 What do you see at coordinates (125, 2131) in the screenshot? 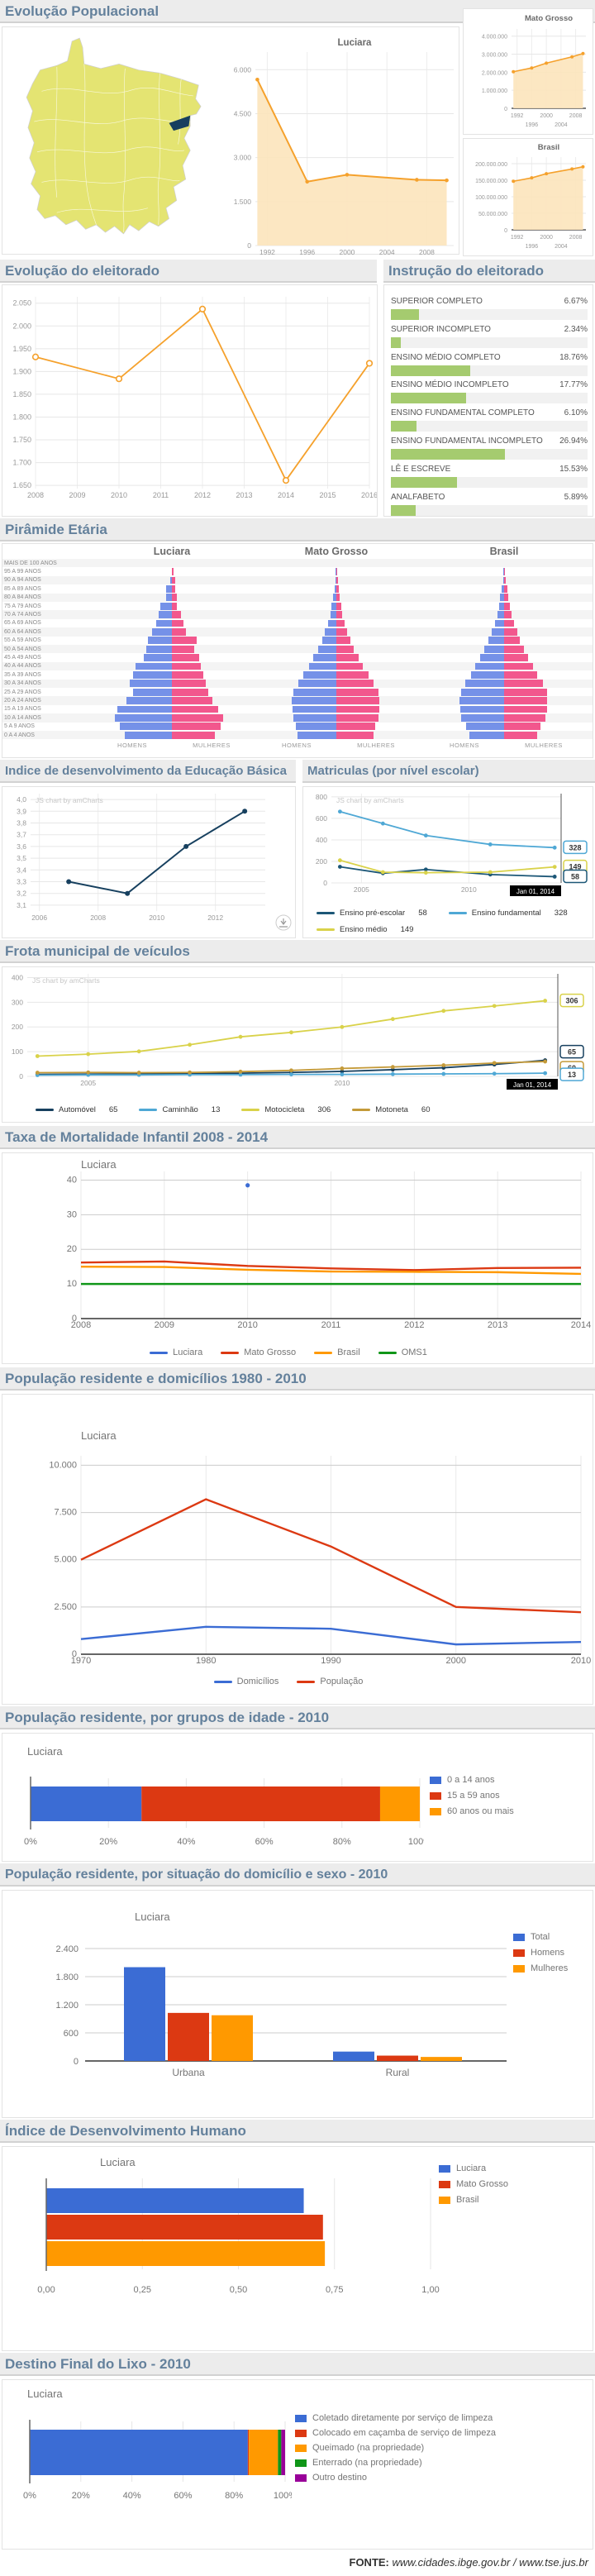
I see `section-title: Índice de Desenvolvimento Humano` at bounding box center [125, 2131].